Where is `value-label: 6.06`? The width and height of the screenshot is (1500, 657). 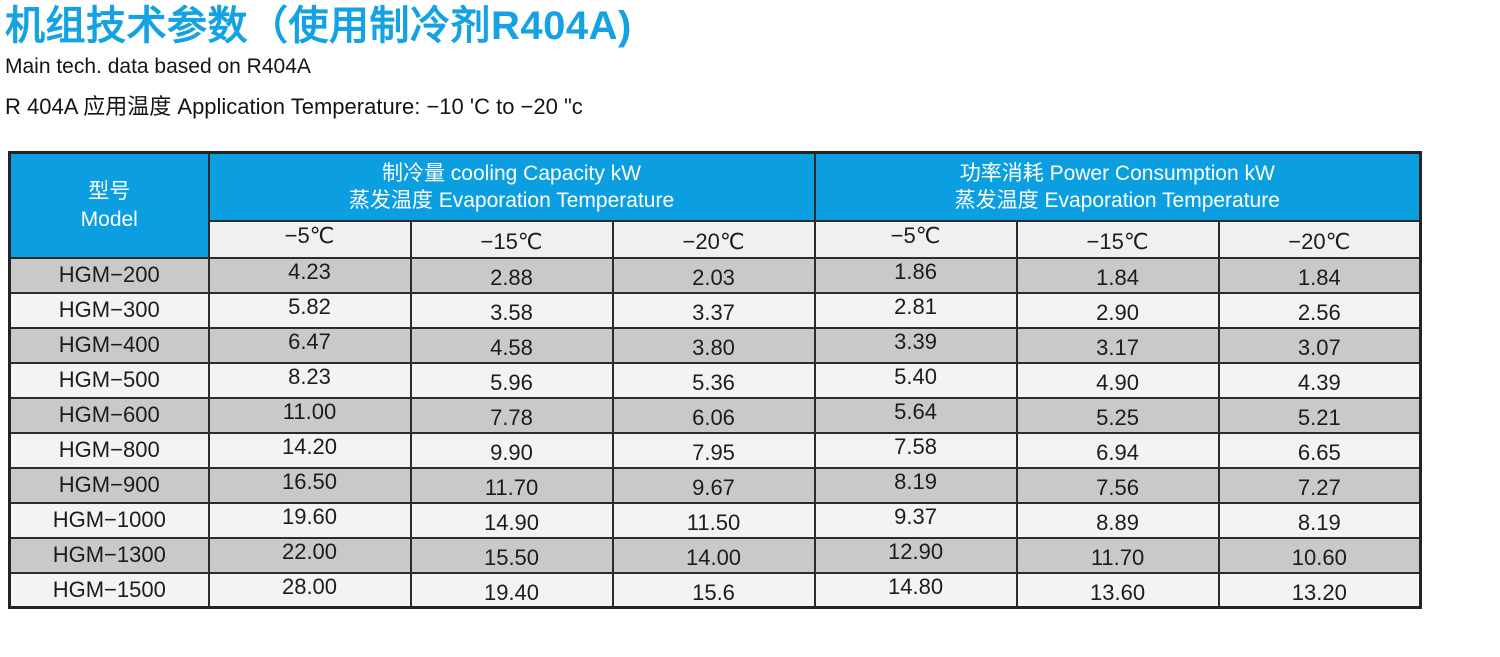
value-label: 6.06 is located at coordinates (713, 418).